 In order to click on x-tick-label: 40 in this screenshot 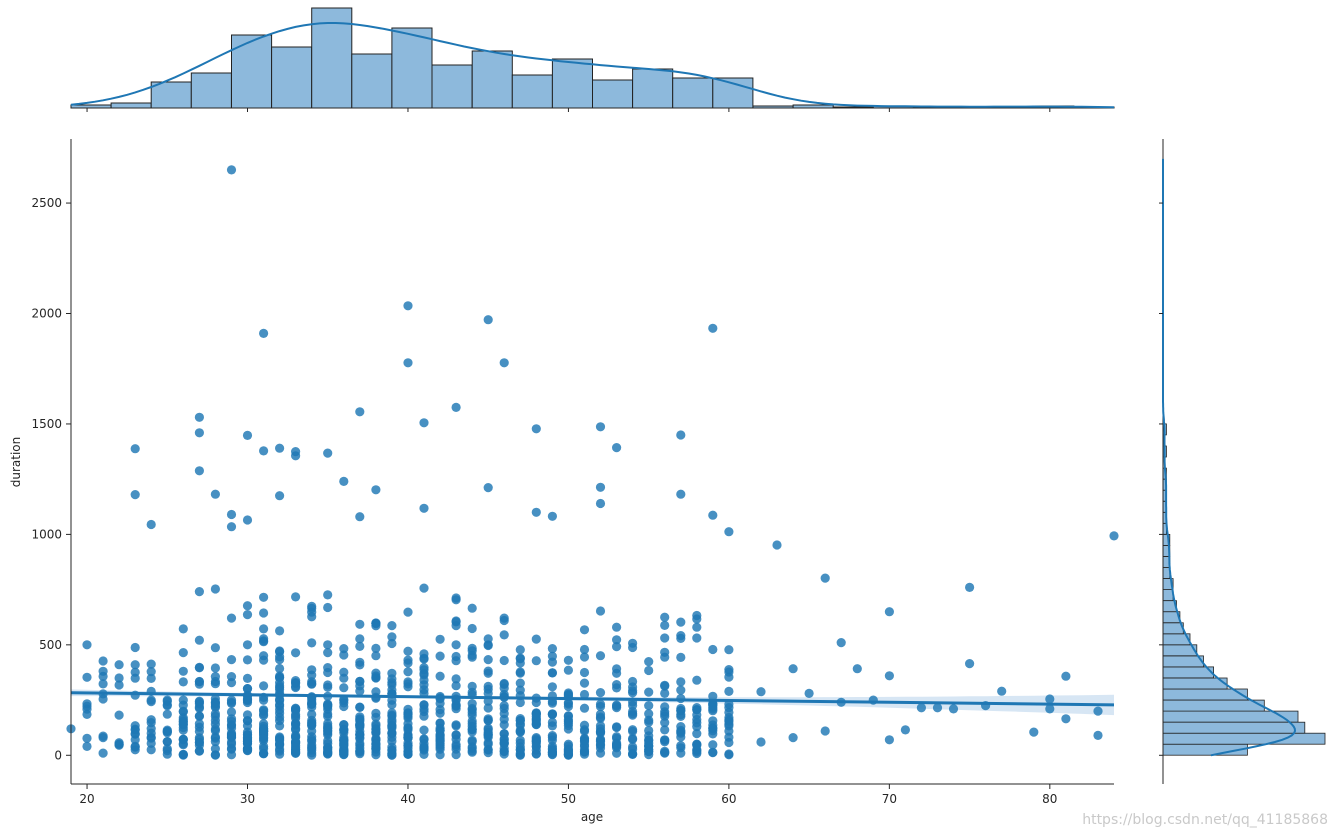, I will do `click(407, 799)`.